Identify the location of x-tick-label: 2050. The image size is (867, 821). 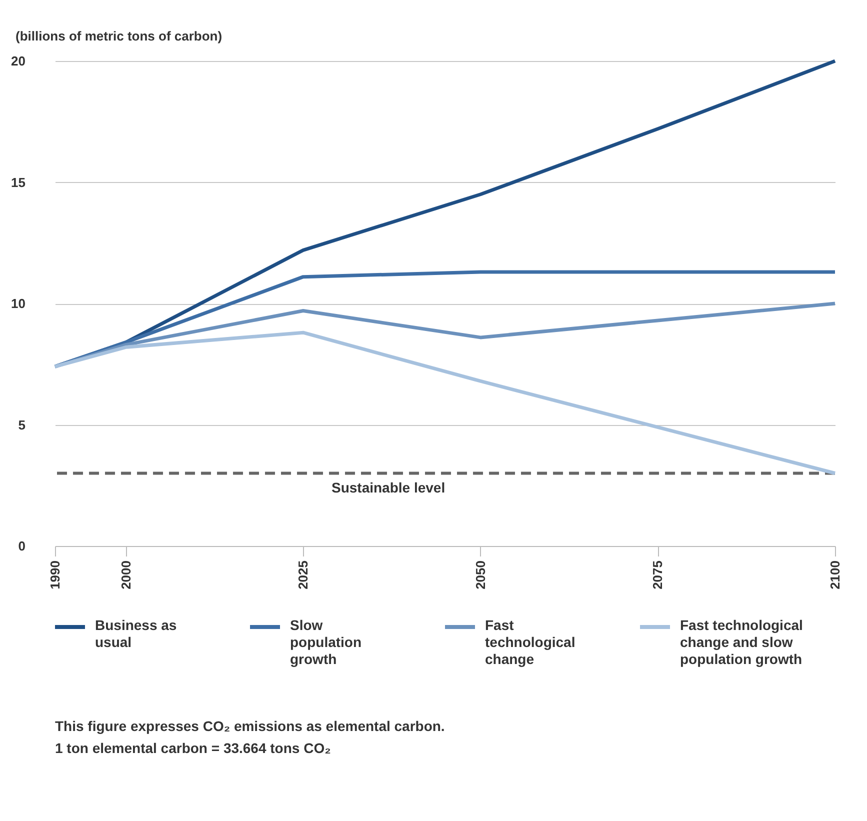
(480, 575).